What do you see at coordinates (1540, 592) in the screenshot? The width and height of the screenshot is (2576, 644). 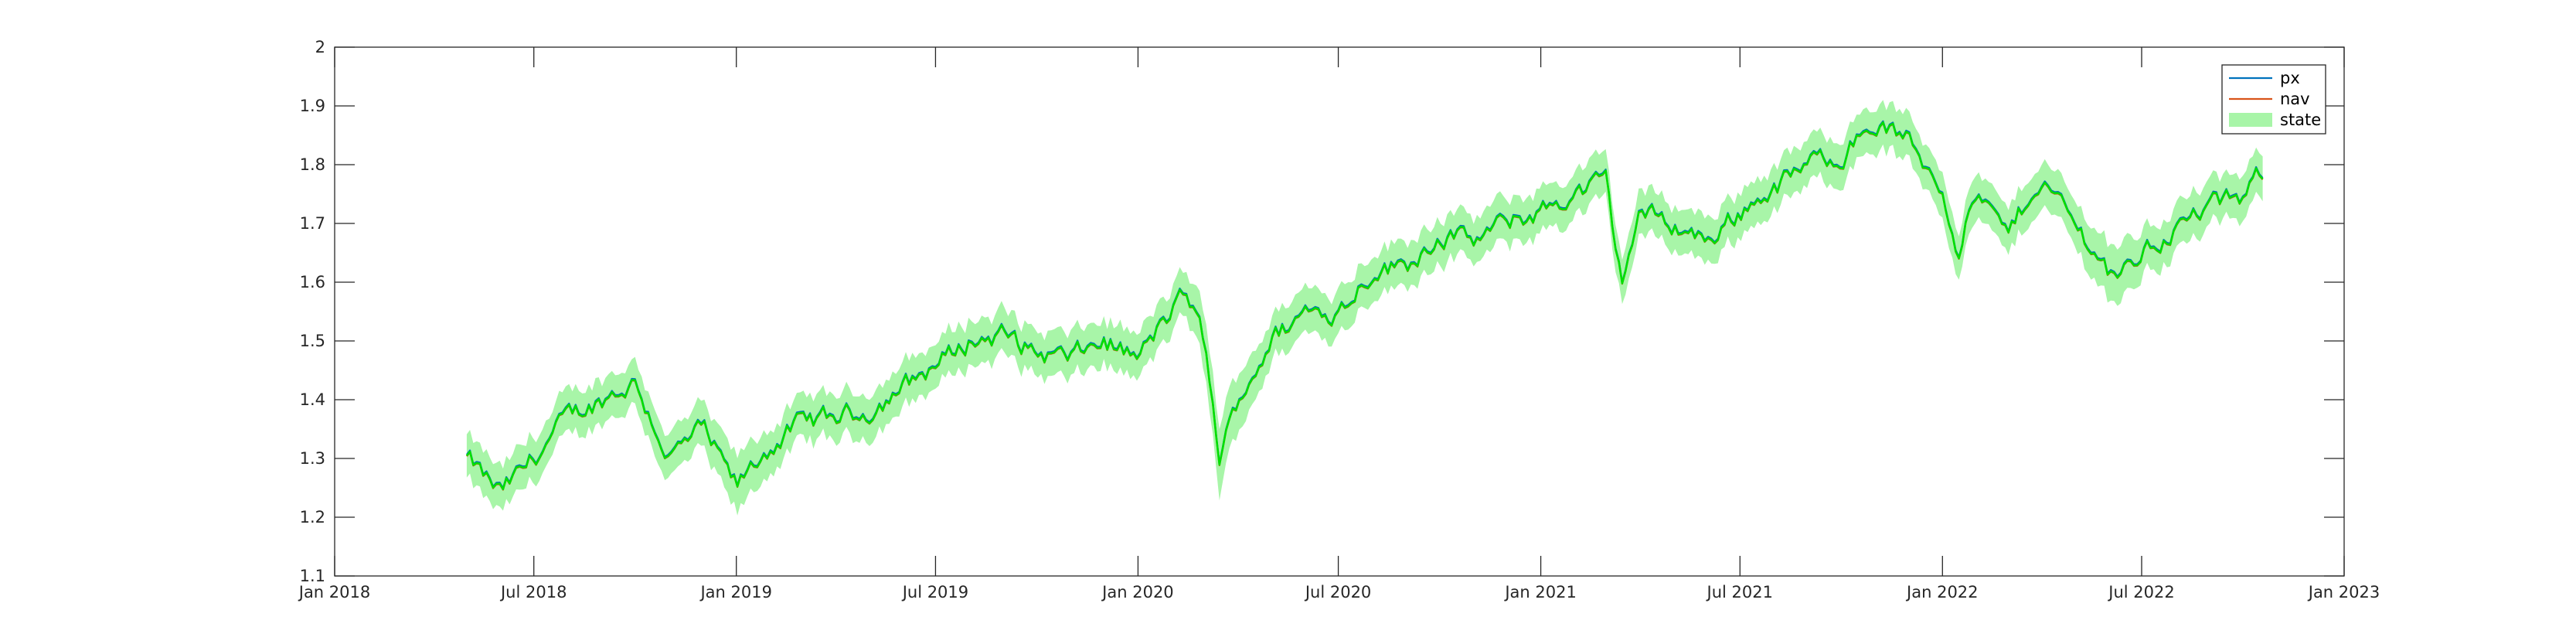 I see `x-tick-label-2021-01-01: Jan 2021` at bounding box center [1540, 592].